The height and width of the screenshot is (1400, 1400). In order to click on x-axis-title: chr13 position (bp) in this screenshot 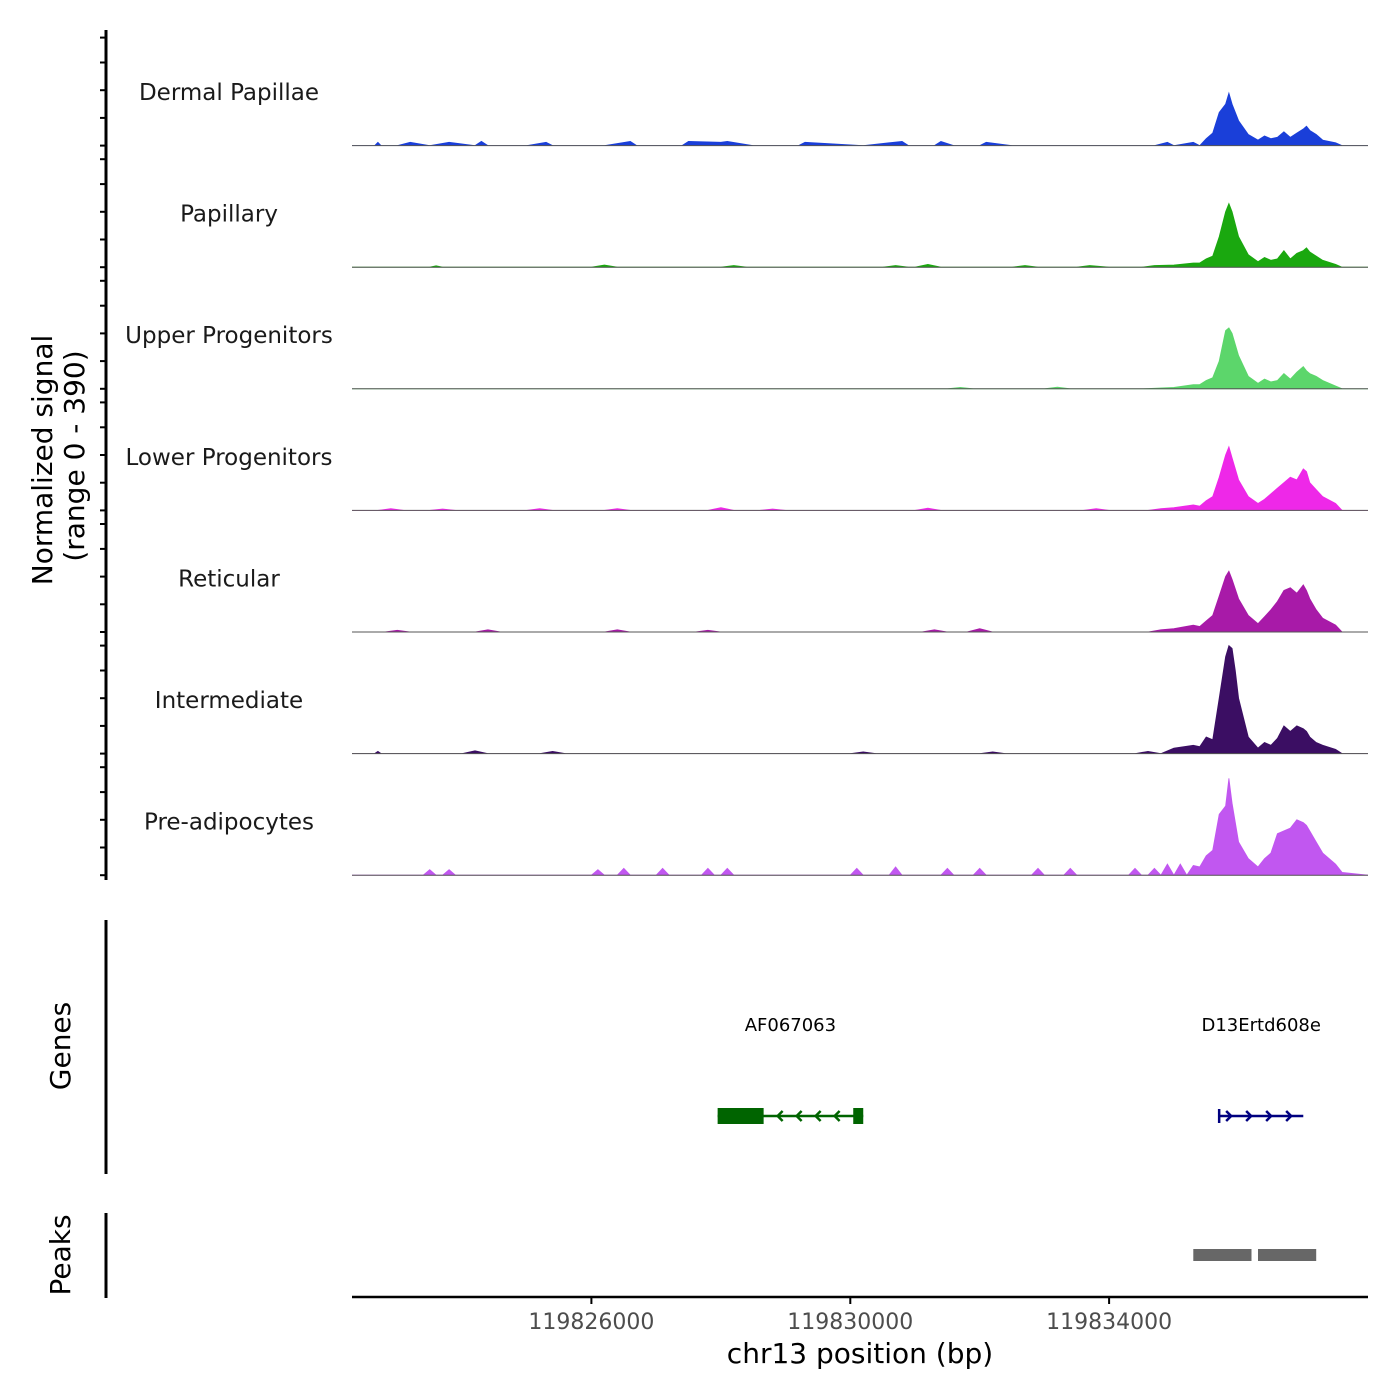, I will do `click(860, 1353)`.